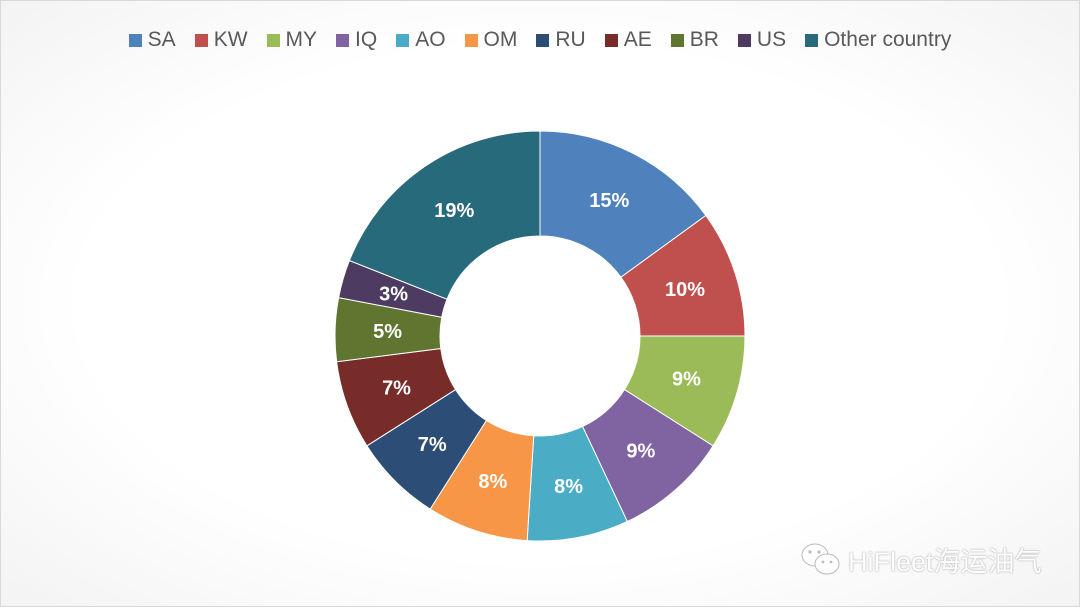 The height and width of the screenshot is (607, 1080). Describe the element at coordinates (771, 39) in the screenshot. I see `legend-label: US` at that location.